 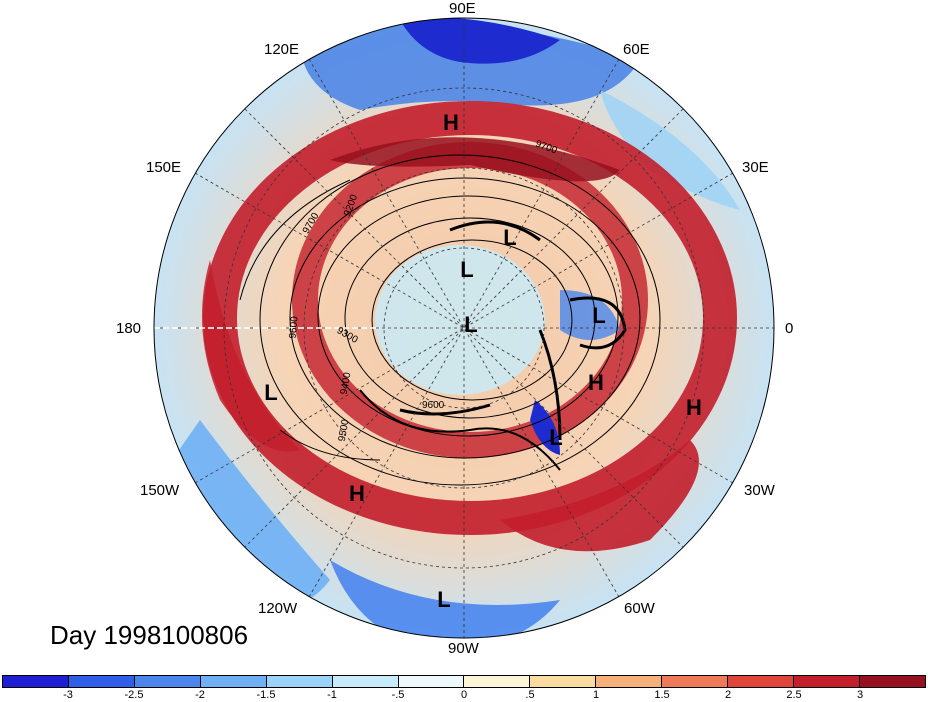 What do you see at coordinates (639, 608) in the screenshot?
I see `lon-label-60w: 60W` at bounding box center [639, 608].